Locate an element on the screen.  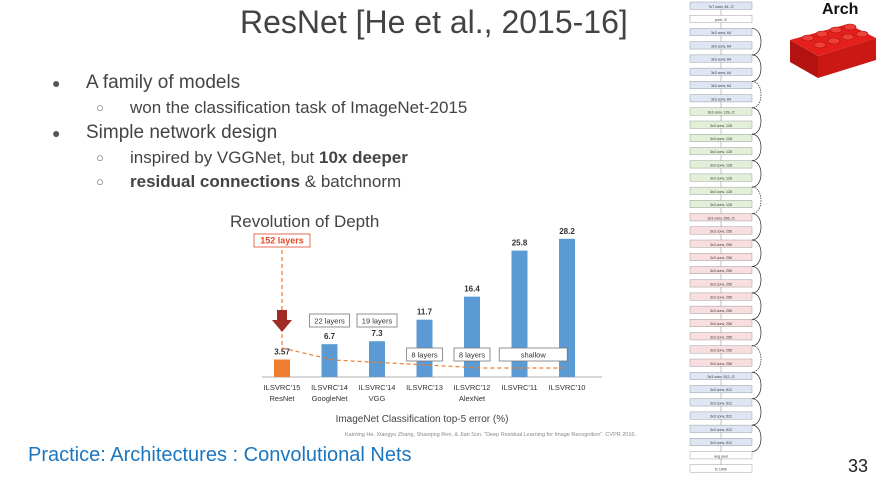
x-tick-label: ILSVRC'15 is located at coordinates (282, 387).